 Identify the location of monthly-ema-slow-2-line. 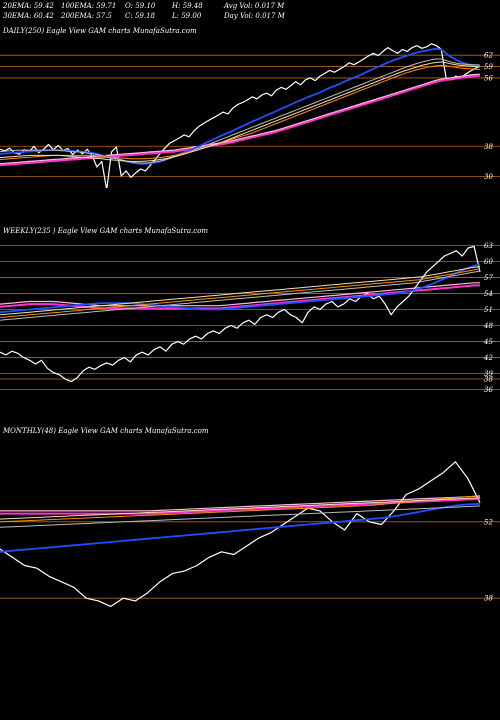
(240, 508).